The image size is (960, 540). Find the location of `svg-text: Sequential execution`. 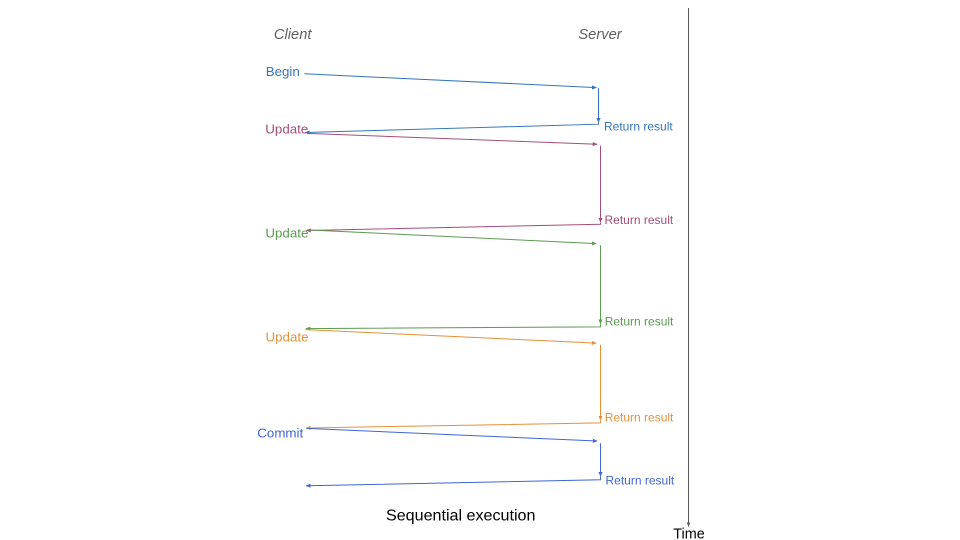

svg-text: Sequential execution is located at coordinates (460, 515).